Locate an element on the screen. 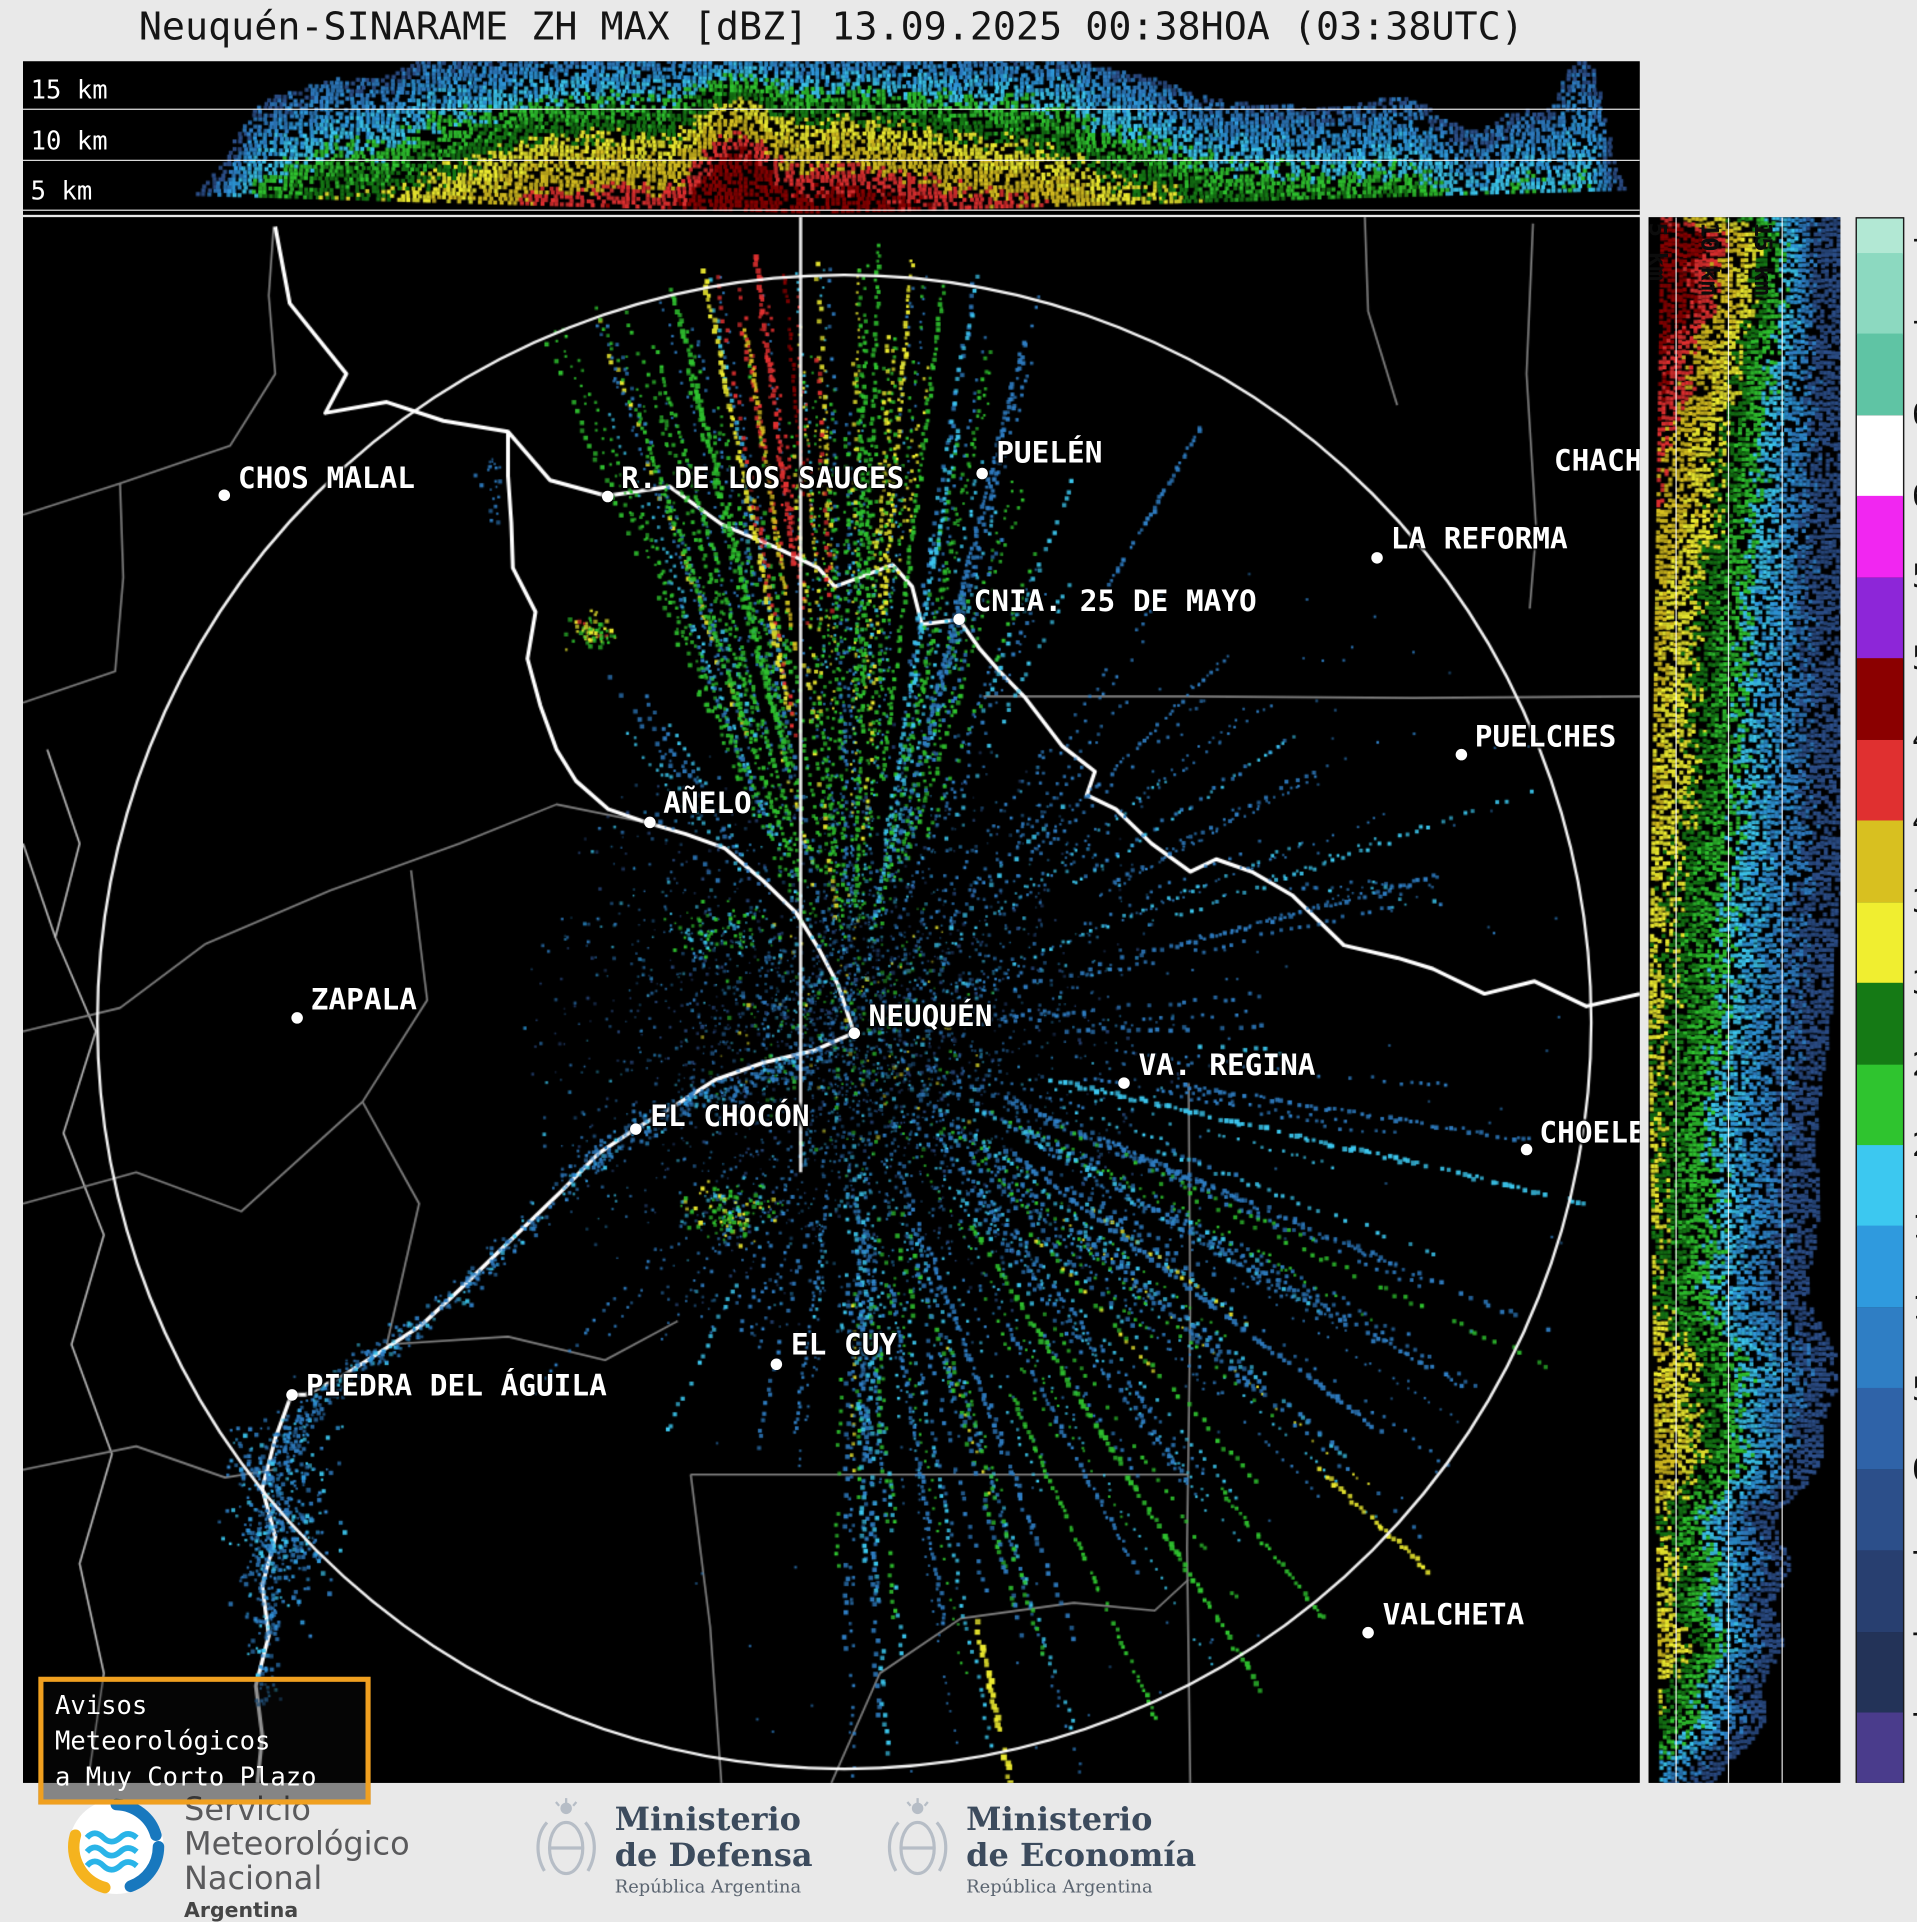  colorbar-tick-label: 60 is located at coordinates (1914, 495).